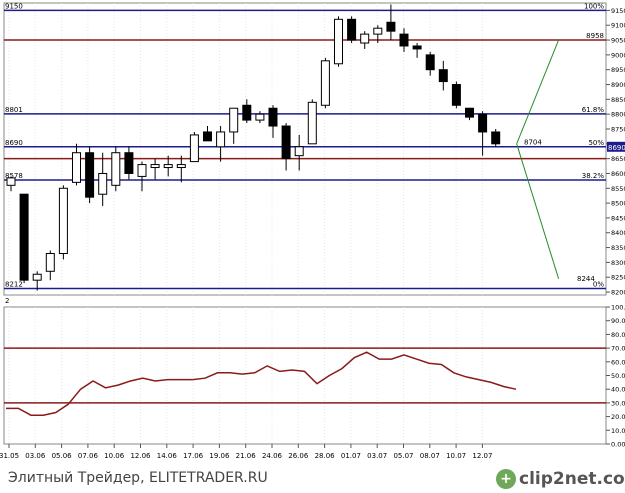 This screenshot has width=625, height=493. Describe the element at coordinates (14, 284) in the screenshot. I see `fib-level-left-label: 8212` at that location.